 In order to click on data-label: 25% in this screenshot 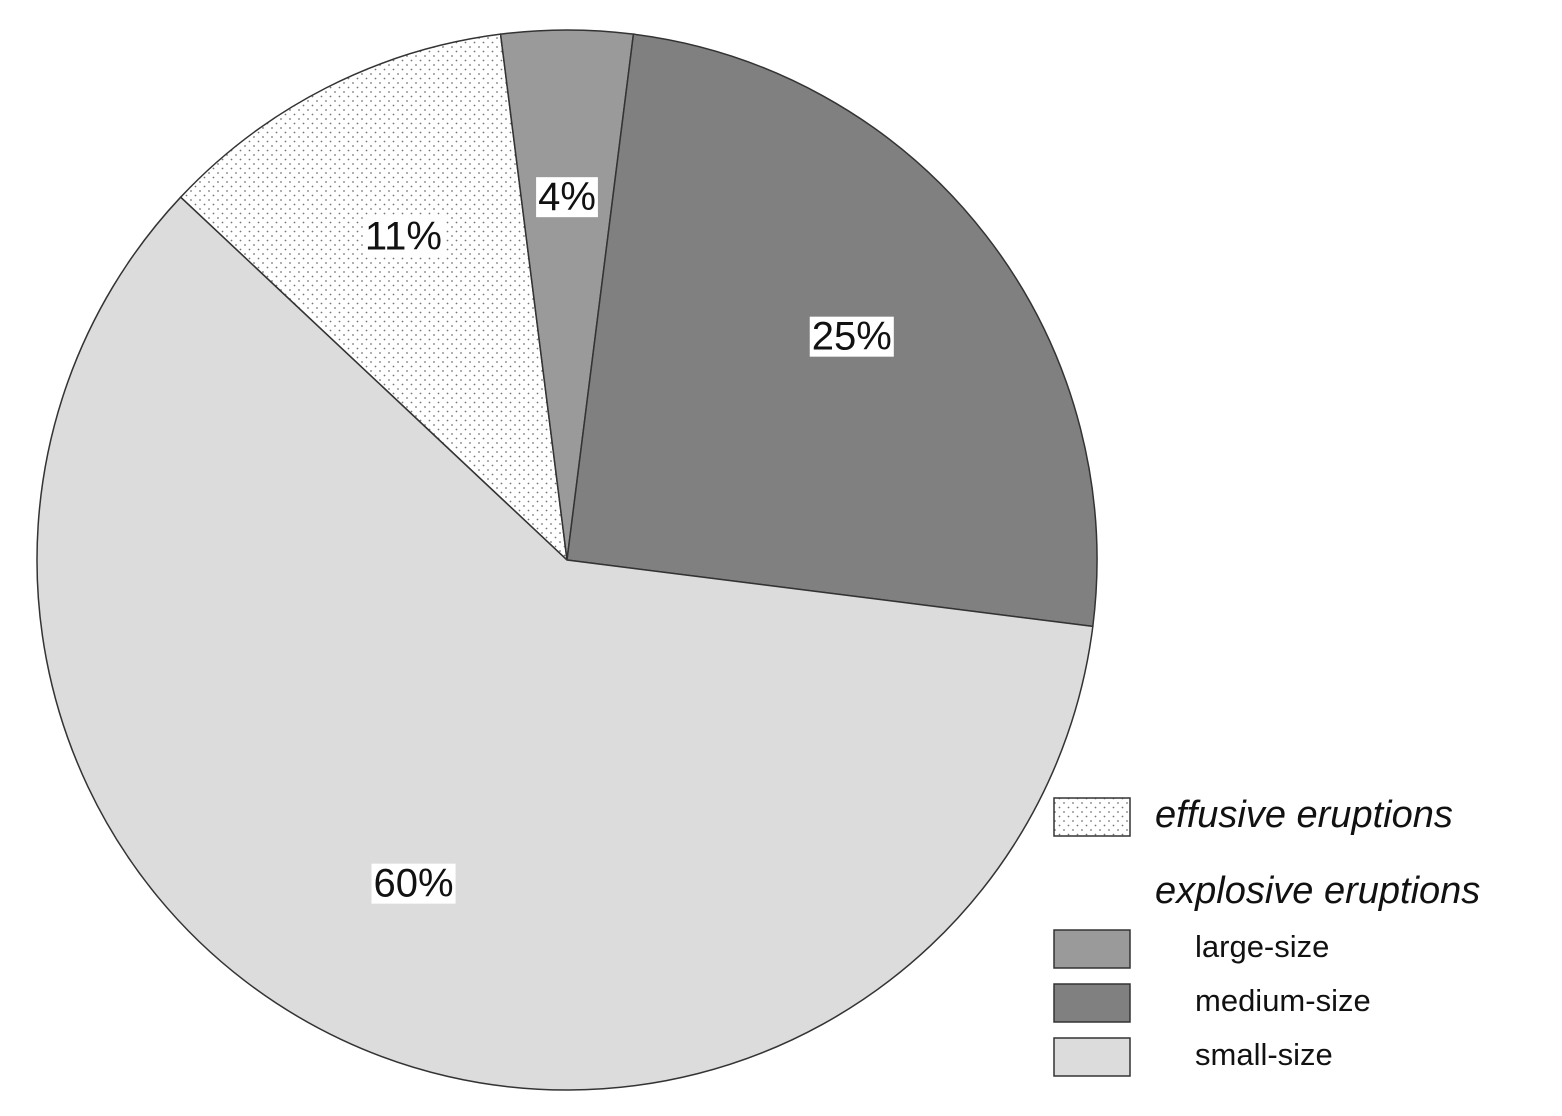, I will do `click(852, 337)`.